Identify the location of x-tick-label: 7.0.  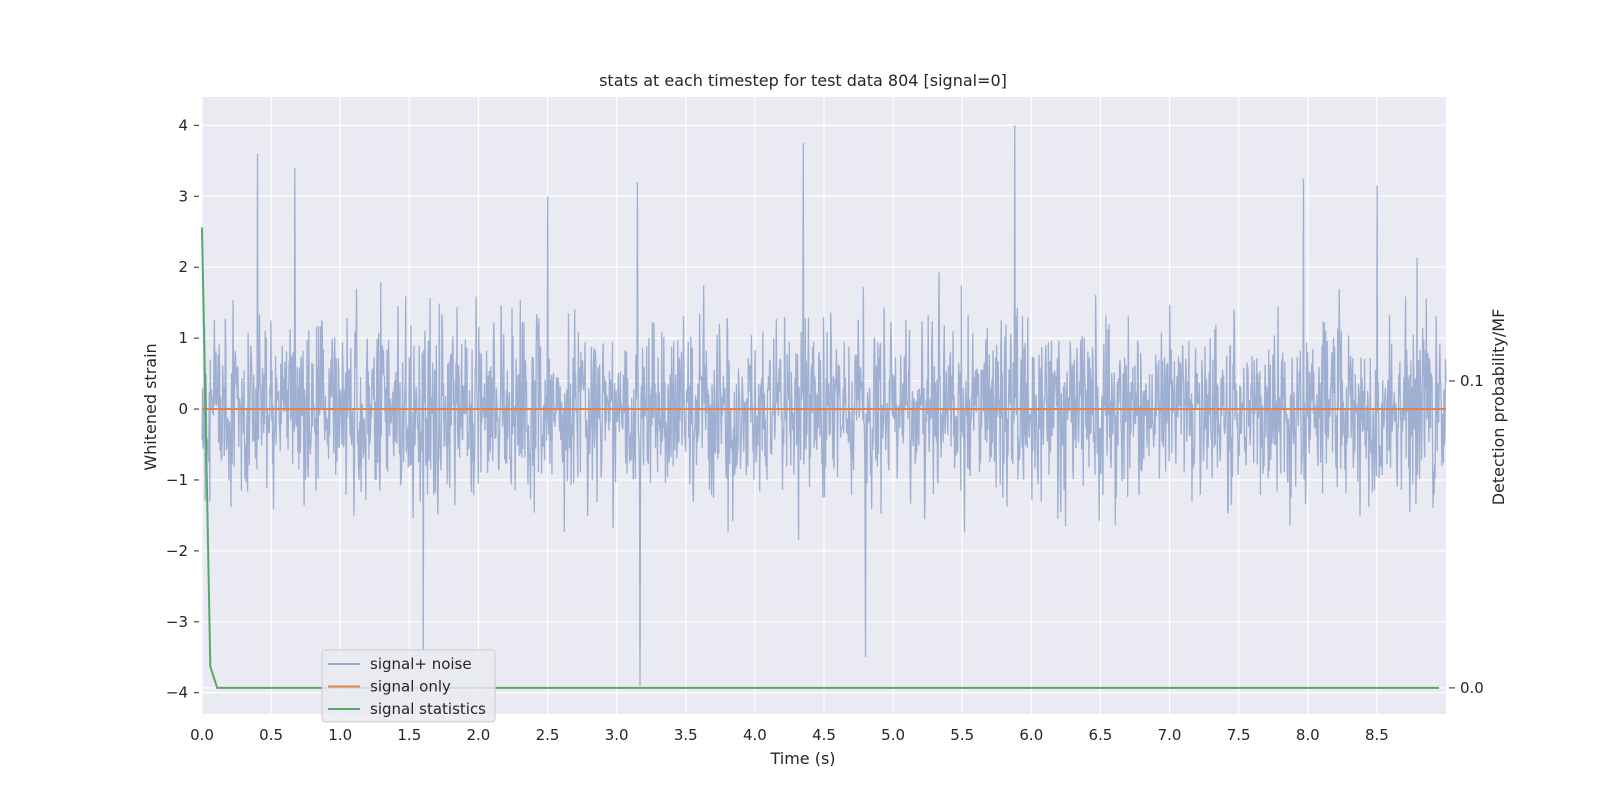
(1170, 735).